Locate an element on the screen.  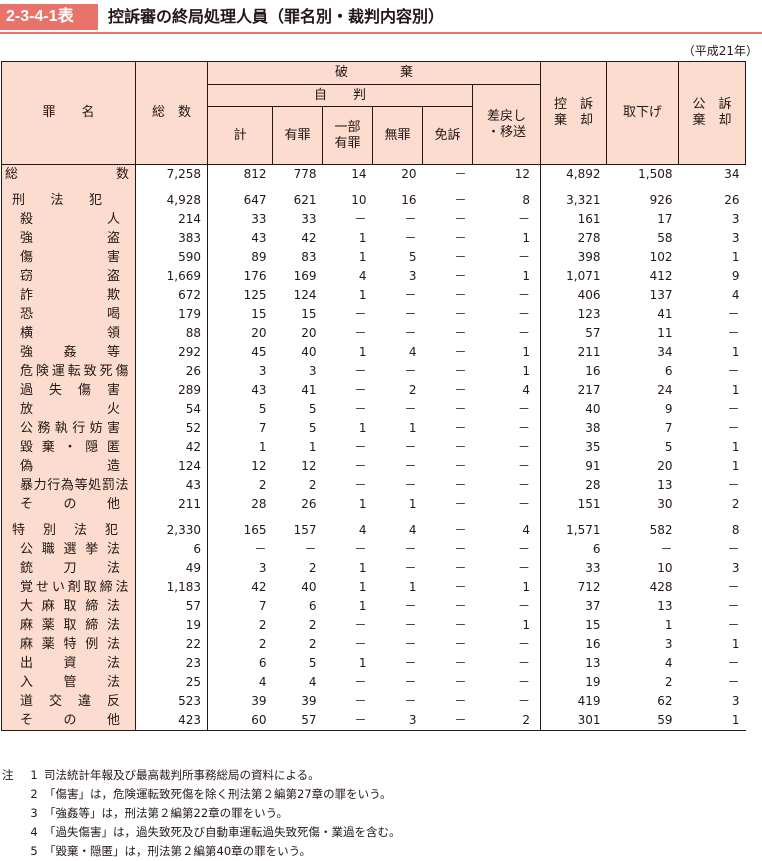
table-row: 公務執行妨害 52 7 5 1 1 － － 38 7 － is located at coordinates (373, 428).